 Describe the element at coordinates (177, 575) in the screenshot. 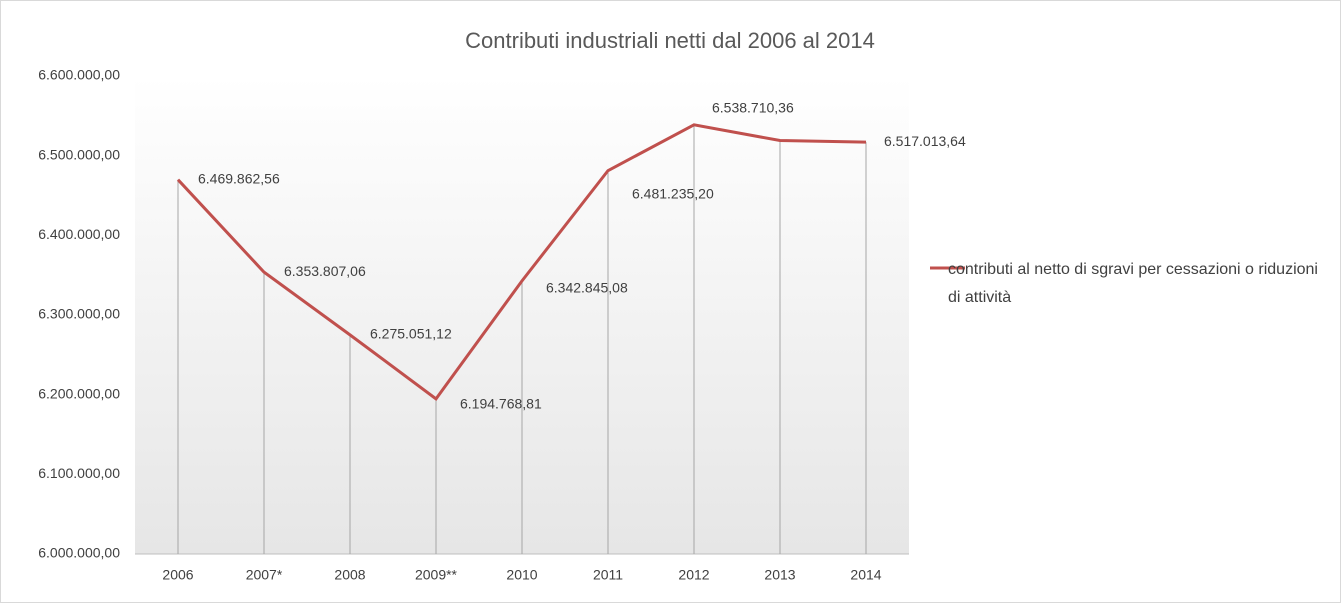

I see `x-tick-label: 2006` at that location.